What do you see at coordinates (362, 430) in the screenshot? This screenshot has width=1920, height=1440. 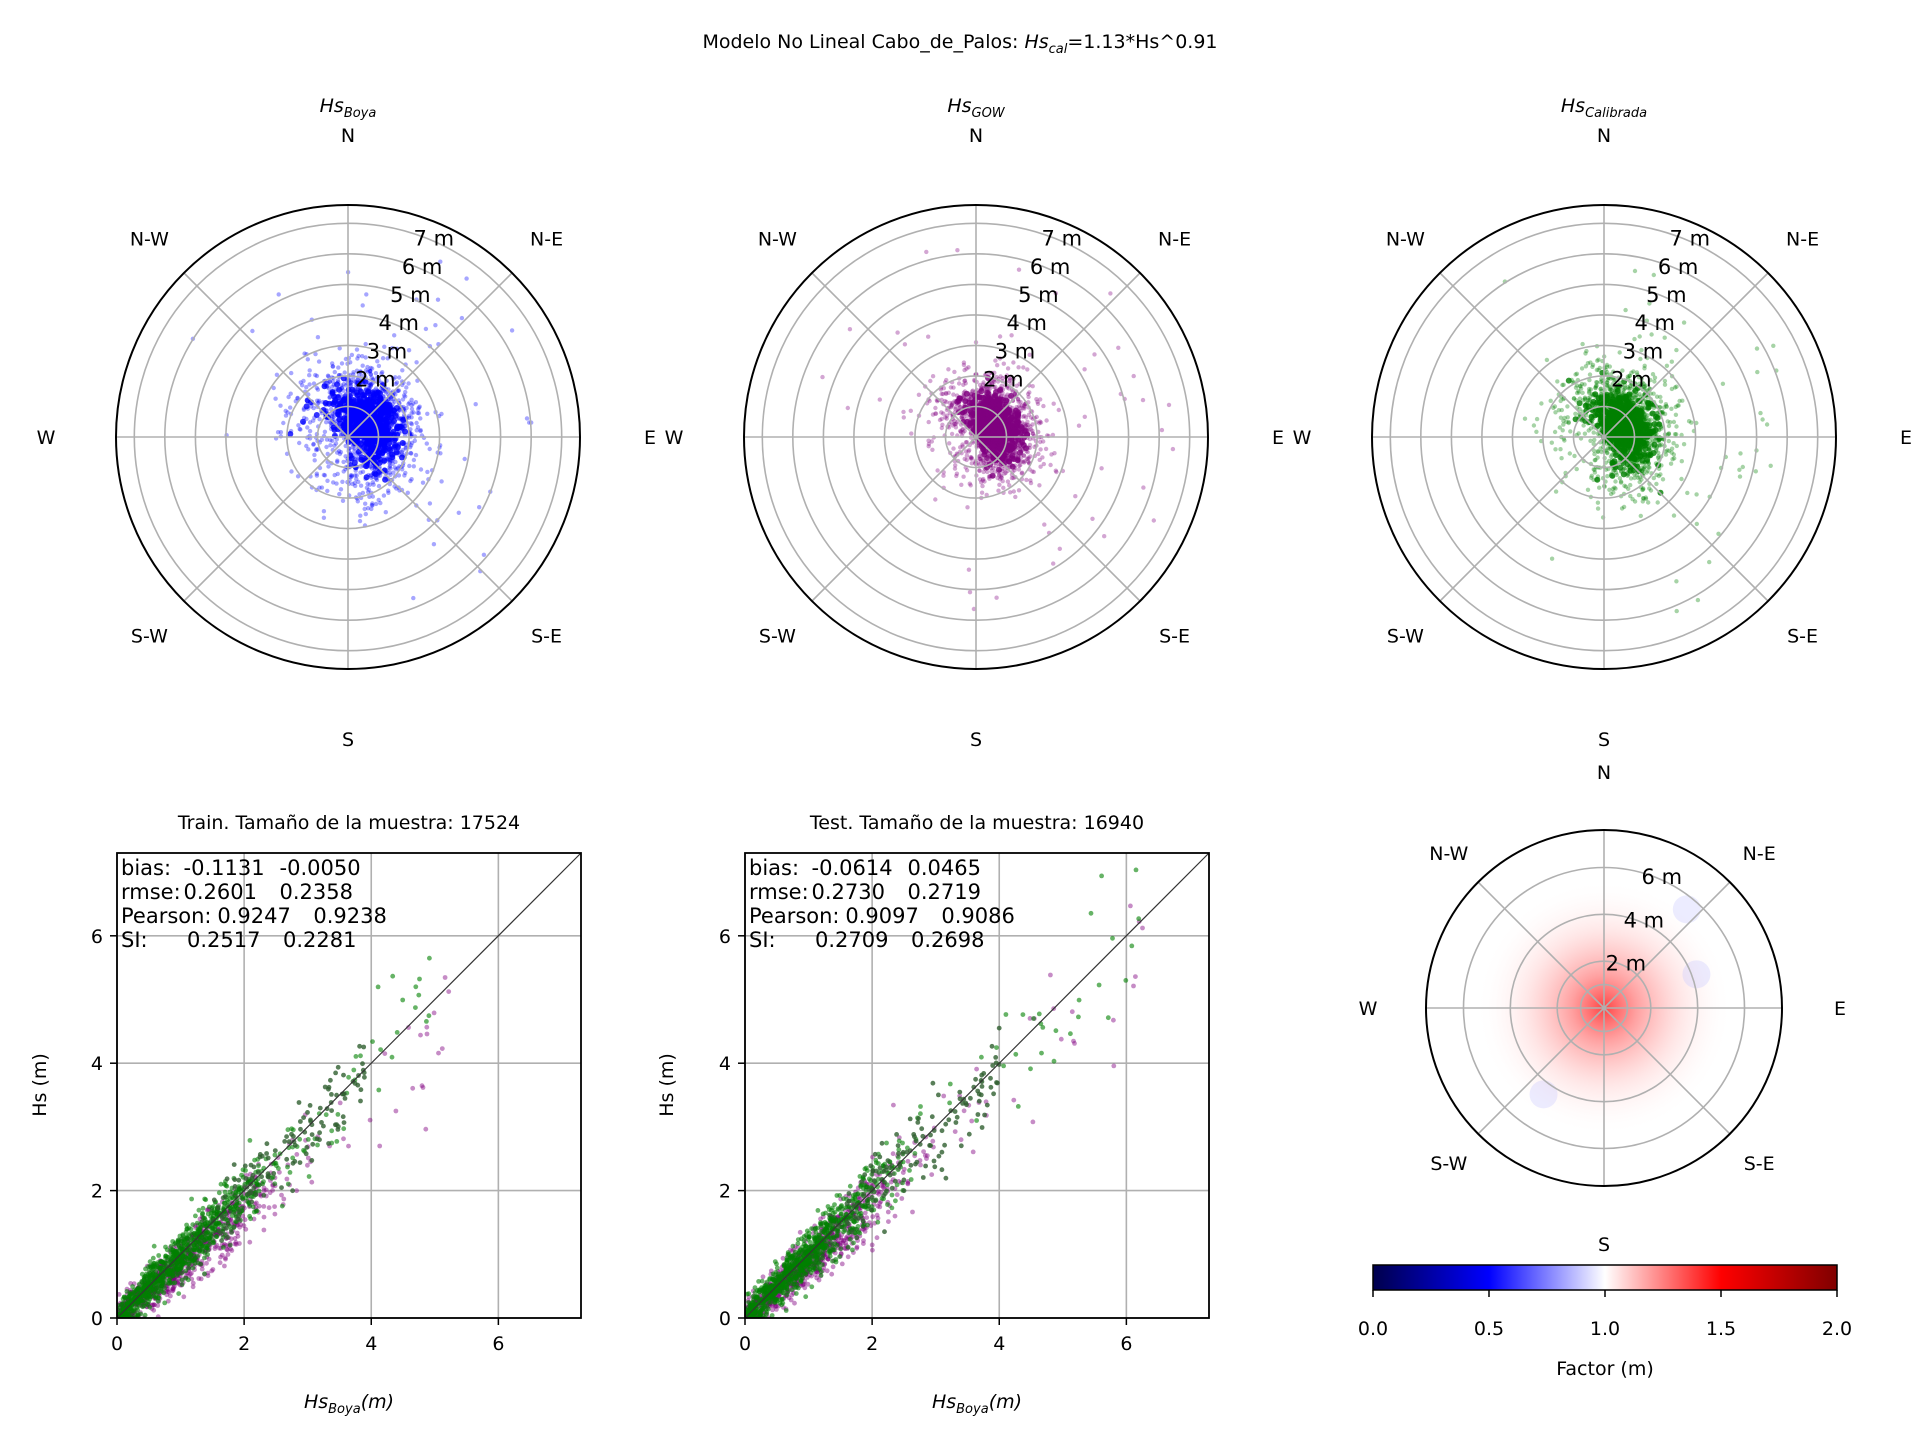 I see `polar-boya-points` at bounding box center [362, 430].